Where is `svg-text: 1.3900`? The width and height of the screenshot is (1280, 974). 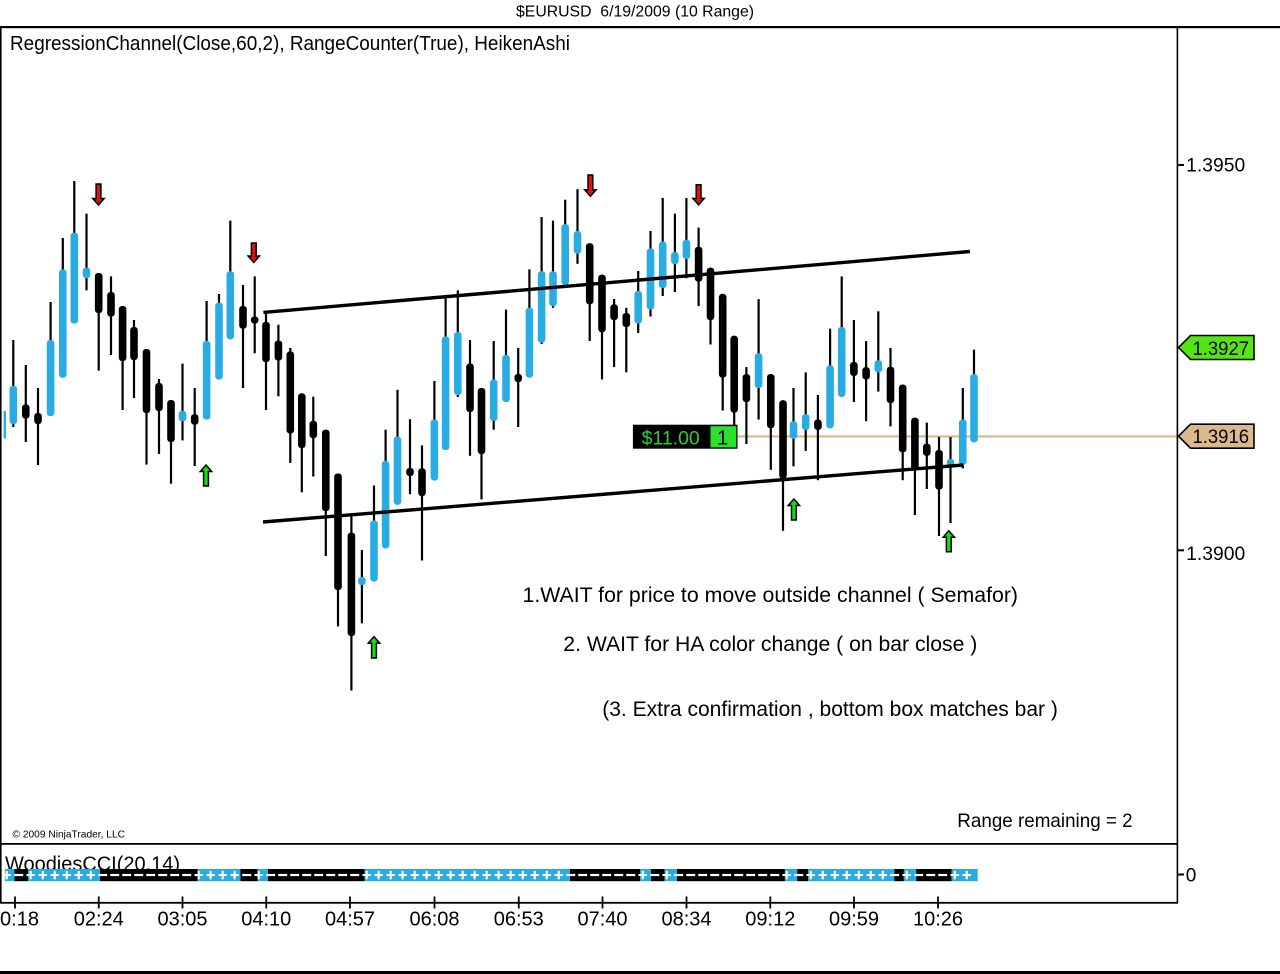 svg-text: 1.3900 is located at coordinates (1215, 554).